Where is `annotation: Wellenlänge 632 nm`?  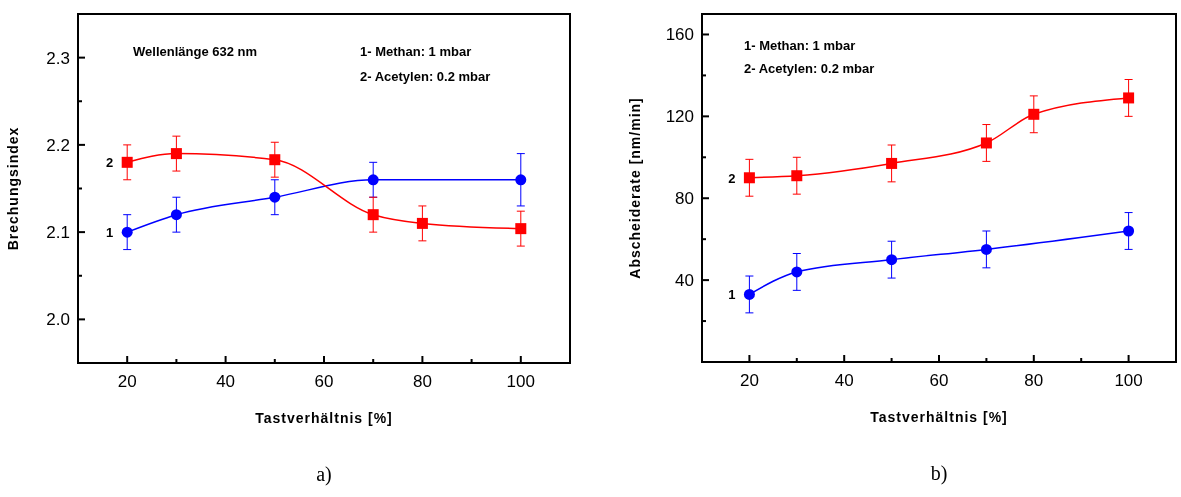 annotation: Wellenlänge 632 nm is located at coordinates (195, 51).